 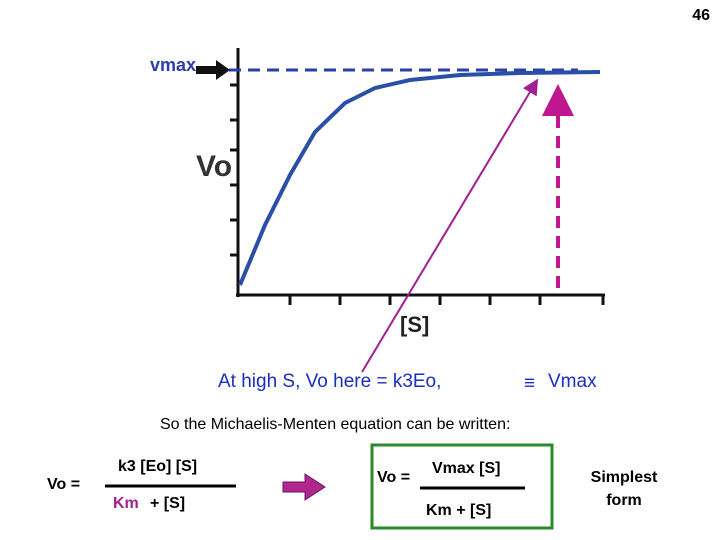 I want to click on x-label: [S], so click(x=414, y=324).